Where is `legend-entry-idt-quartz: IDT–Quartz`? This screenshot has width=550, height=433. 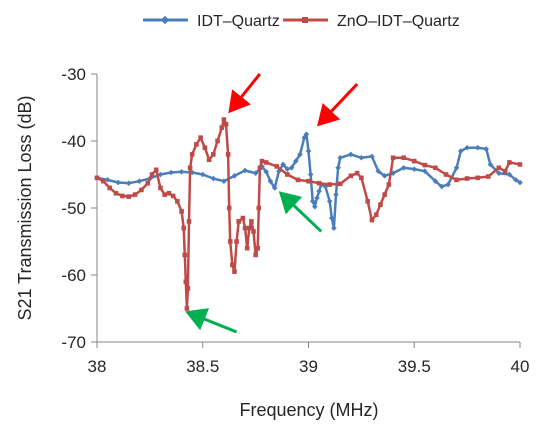
legend-entry-idt-quartz: IDT–Quartz is located at coordinates (211, 21).